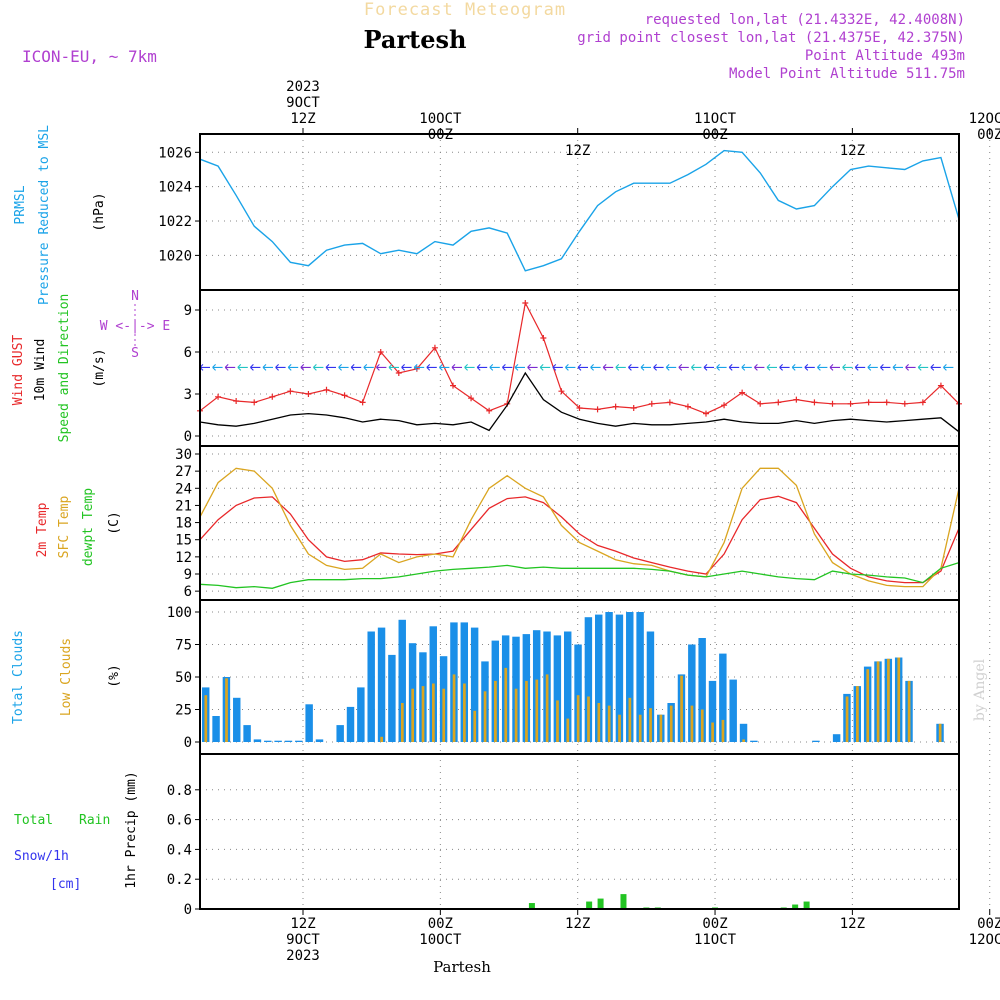  I want to click on wind-speed-dir-label: Speed and Direction, so click(64, 368).